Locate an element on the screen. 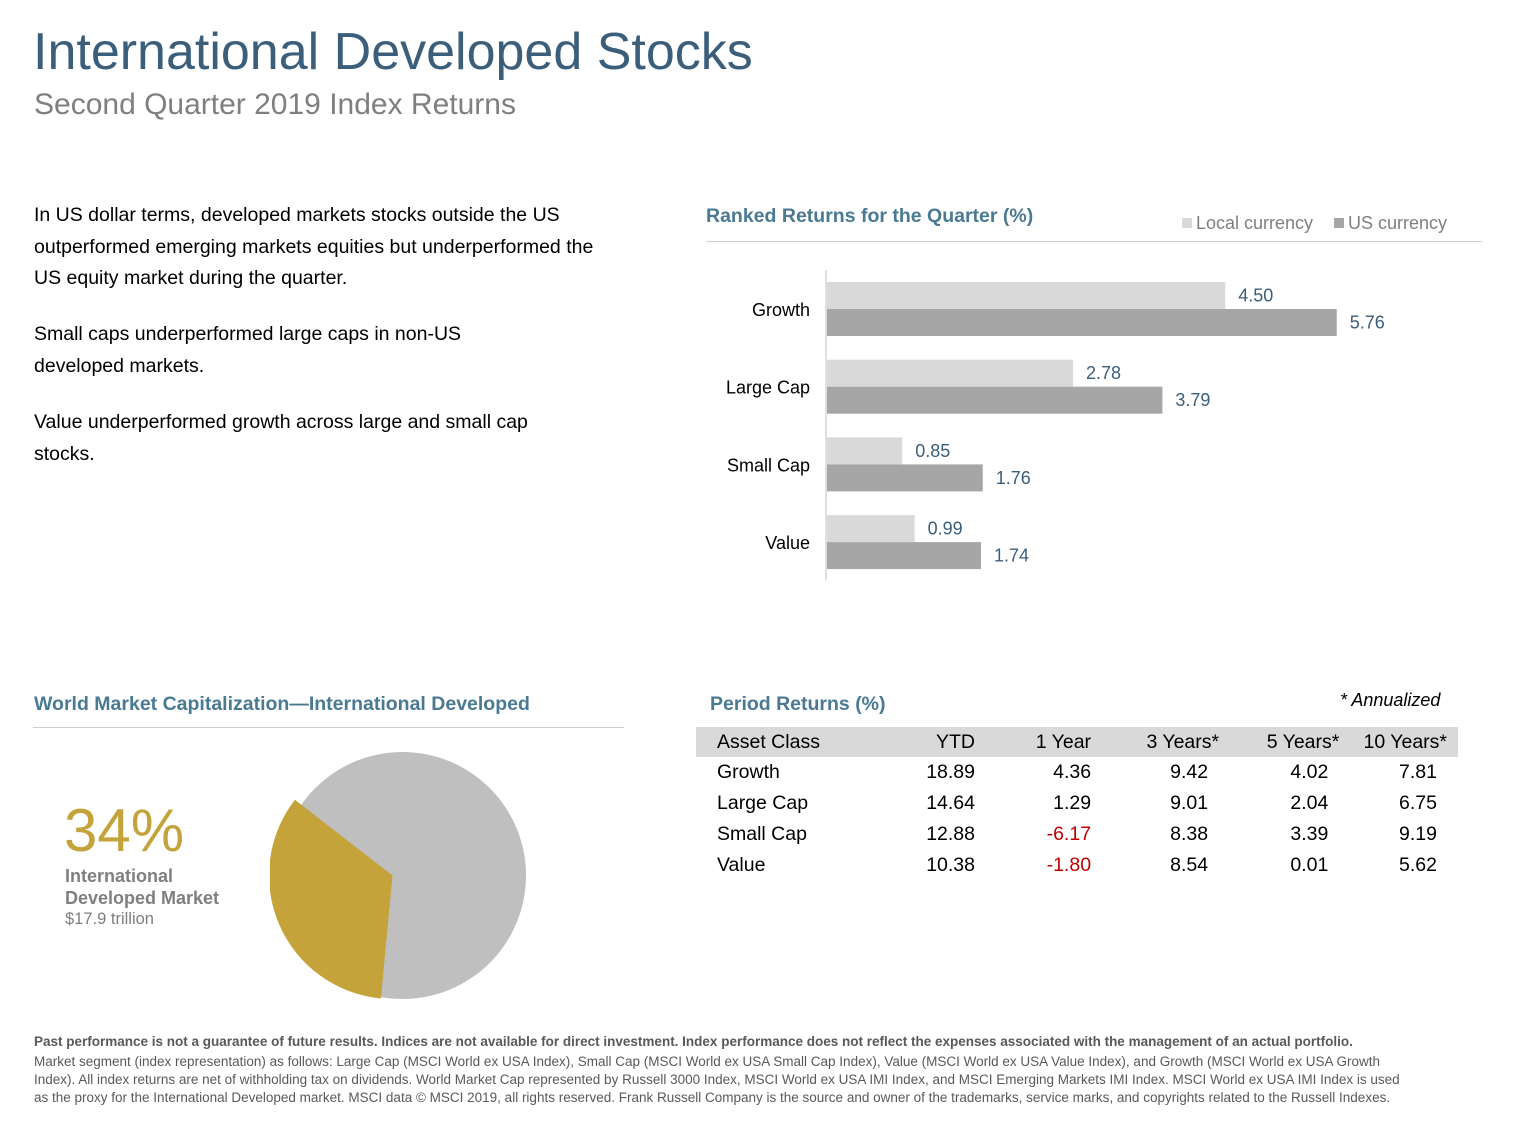 The height and width of the screenshot is (1143, 1520). table-cell: 0.01 is located at coordinates (1309, 865).